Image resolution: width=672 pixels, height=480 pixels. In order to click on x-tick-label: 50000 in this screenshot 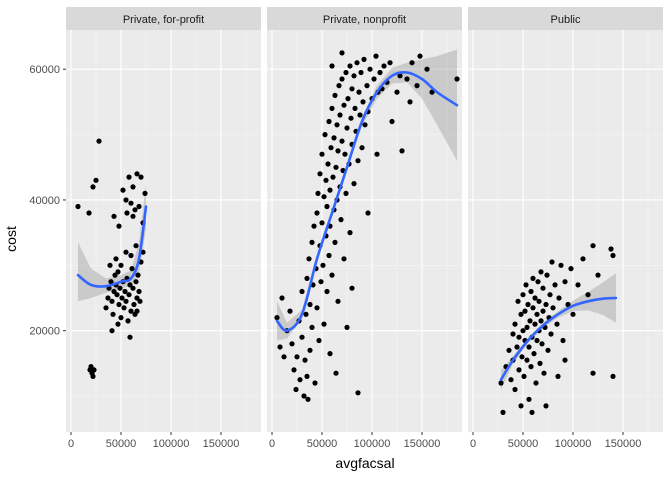, I will do `click(322, 444)`.